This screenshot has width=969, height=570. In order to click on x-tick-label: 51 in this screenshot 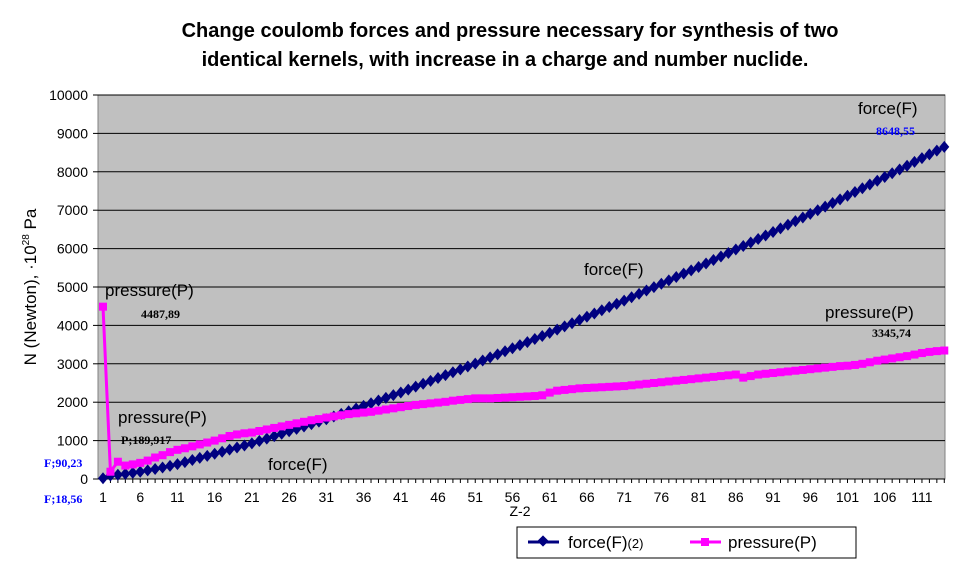, I will do `click(475, 497)`.